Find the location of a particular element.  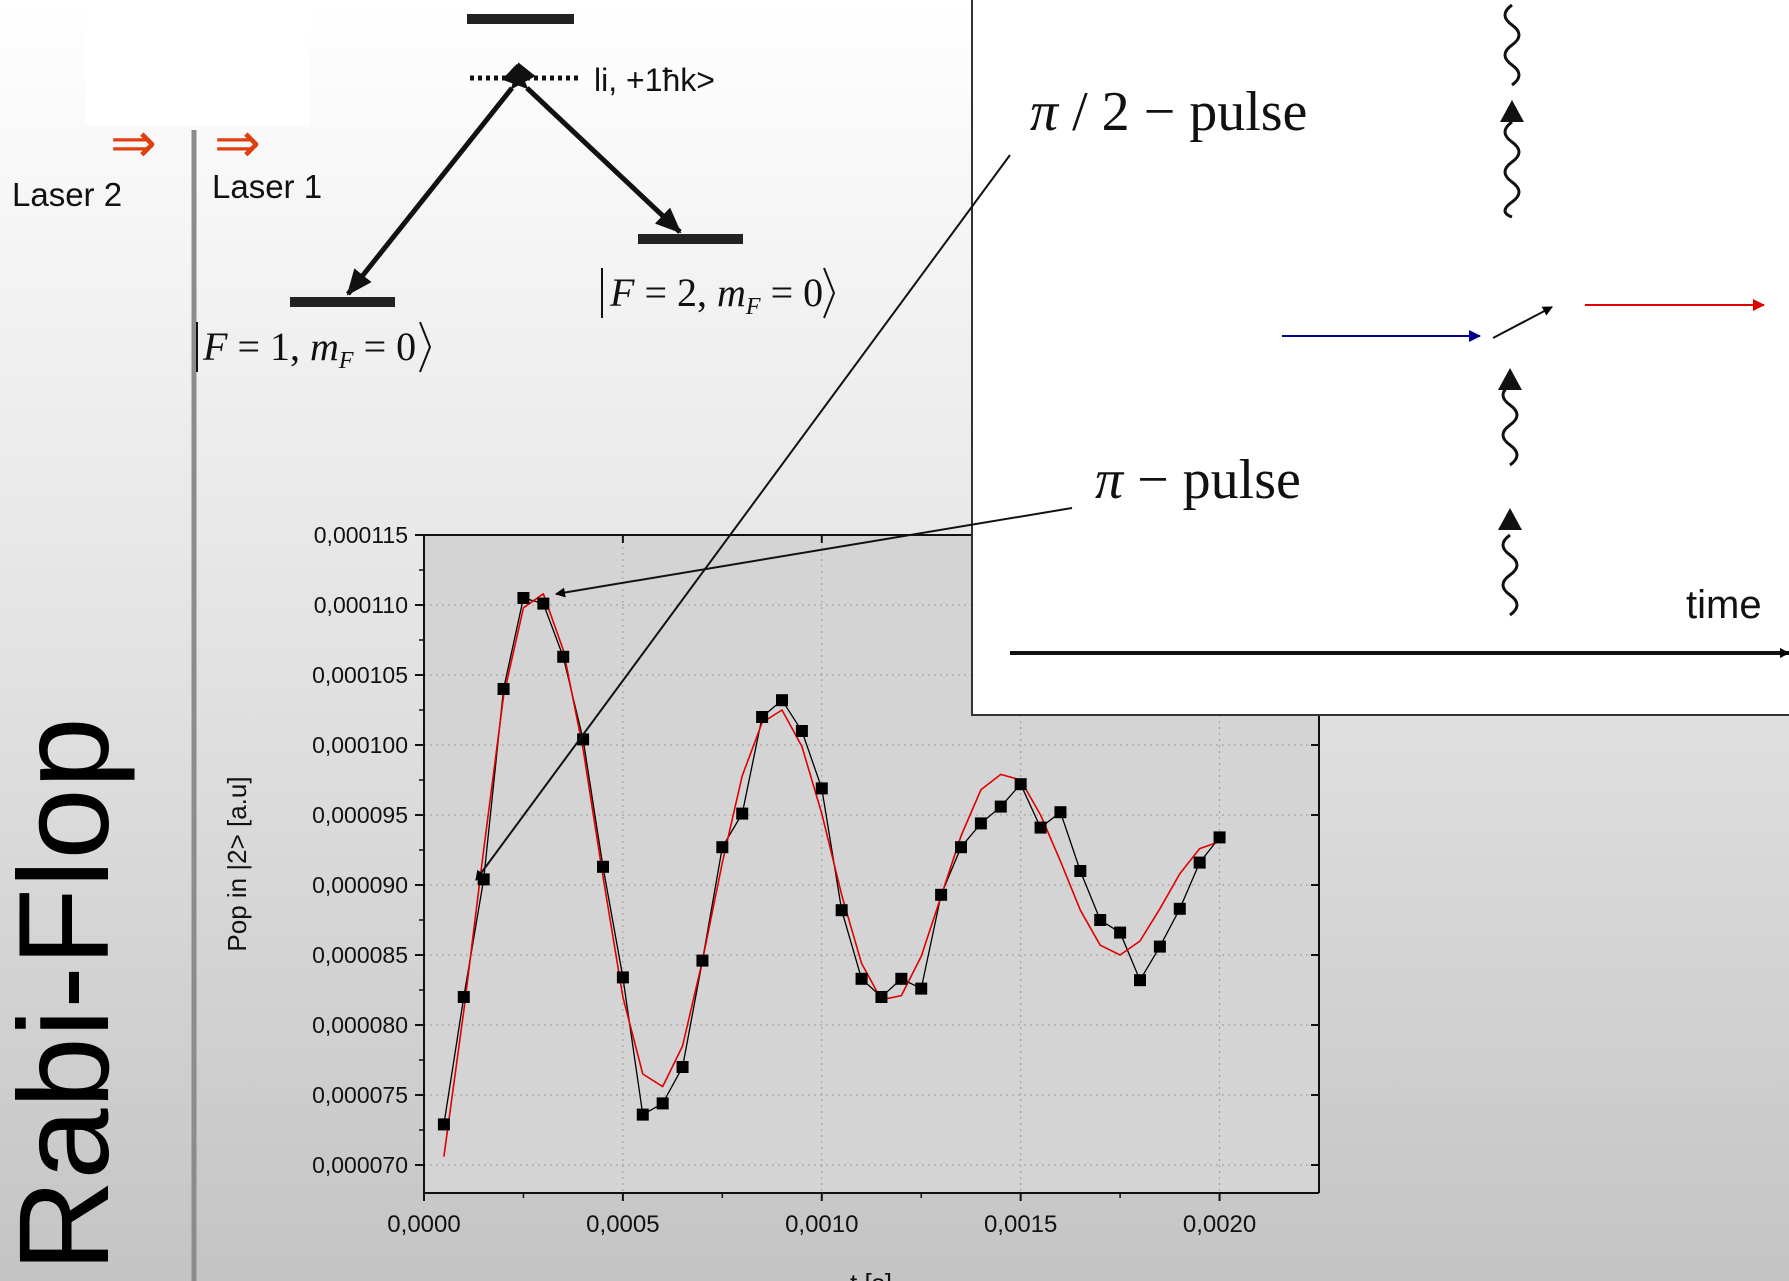

wavy-beam-bottom is located at coordinates (1510, 500).